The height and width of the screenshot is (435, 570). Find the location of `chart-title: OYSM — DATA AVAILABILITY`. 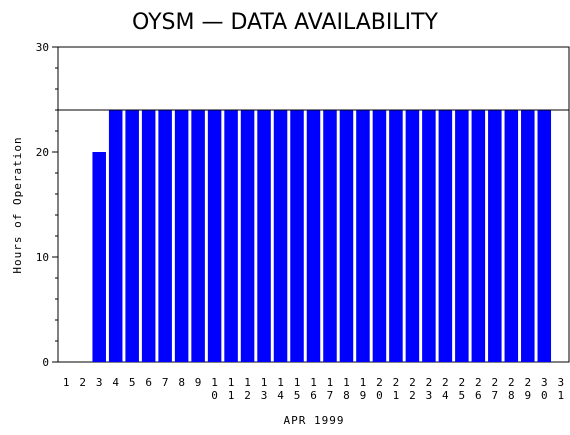

chart-title: OYSM — DATA AVAILABILITY is located at coordinates (285, 22).